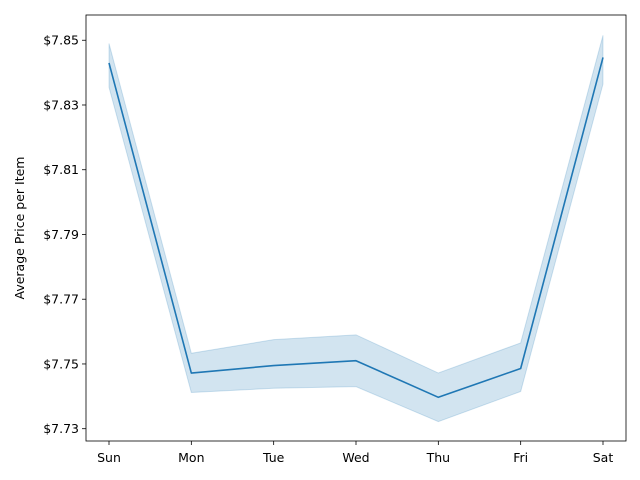 Image resolution: width=640 pixels, height=480 pixels. What do you see at coordinates (109, 457) in the screenshot?
I see `x-tick-label: Sun` at bounding box center [109, 457].